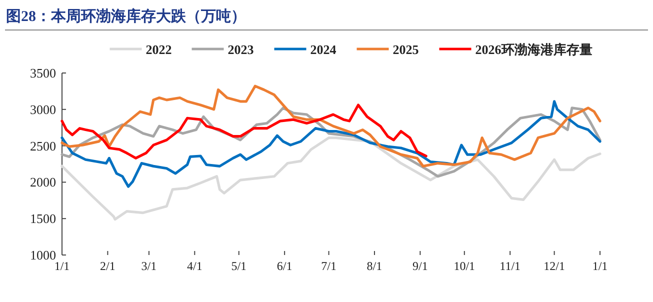  I want to click on y-tick-label: 1500, so click(43, 218).